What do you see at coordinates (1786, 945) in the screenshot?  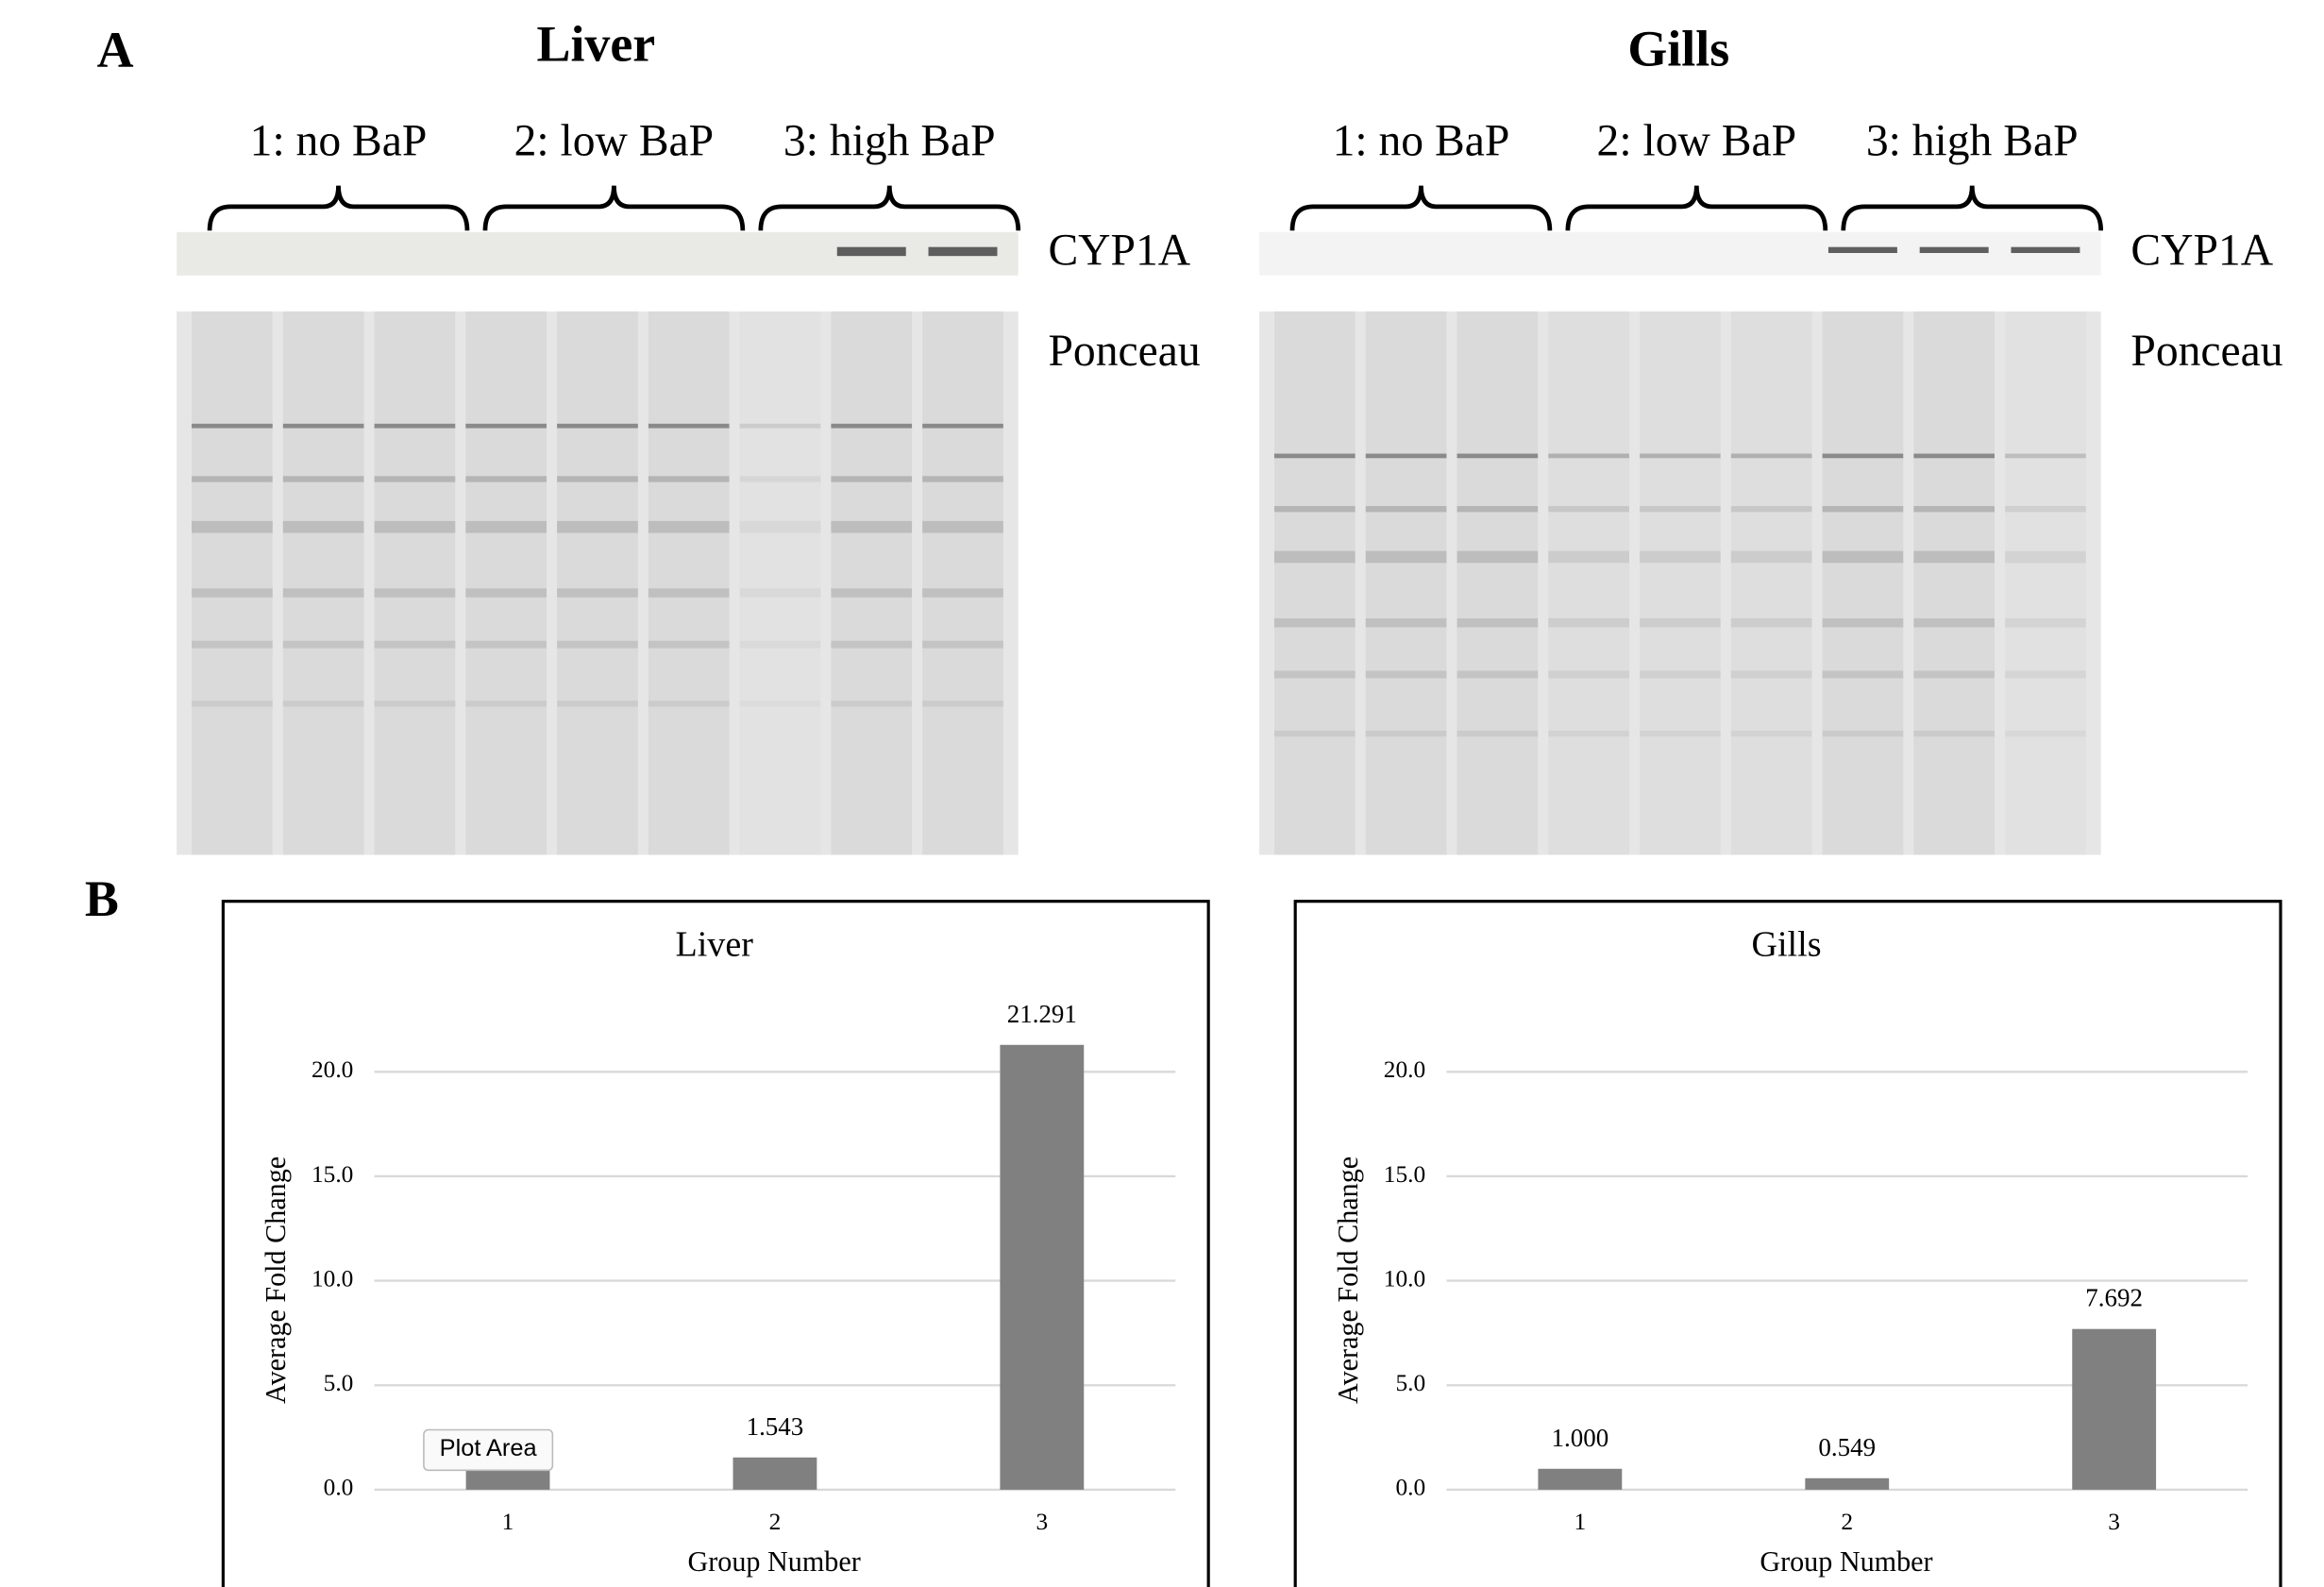 I see `chart-title: Gills` at bounding box center [1786, 945].